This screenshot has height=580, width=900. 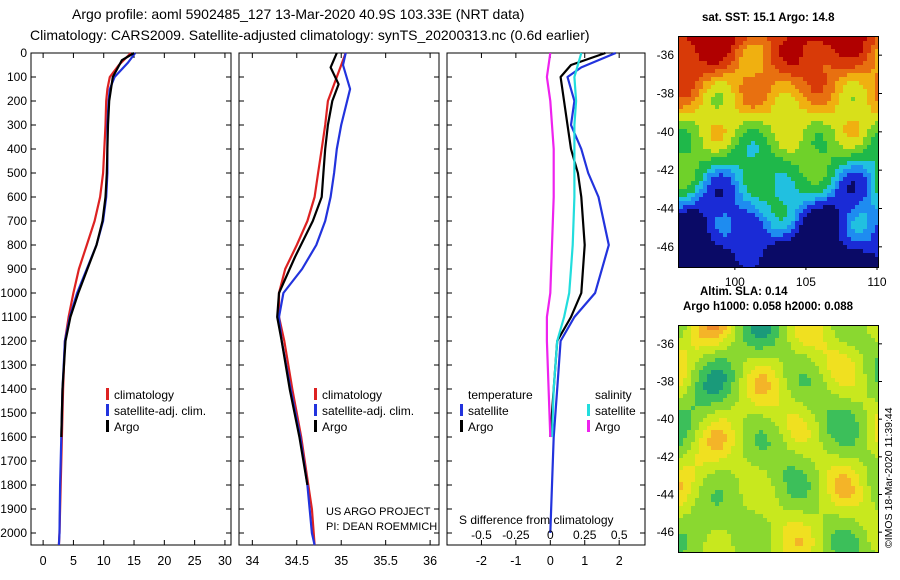 What do you see at coordinates (335, 427) in the screenshot?
I see `legend-label: Argo` at bounding box center [335, 427].